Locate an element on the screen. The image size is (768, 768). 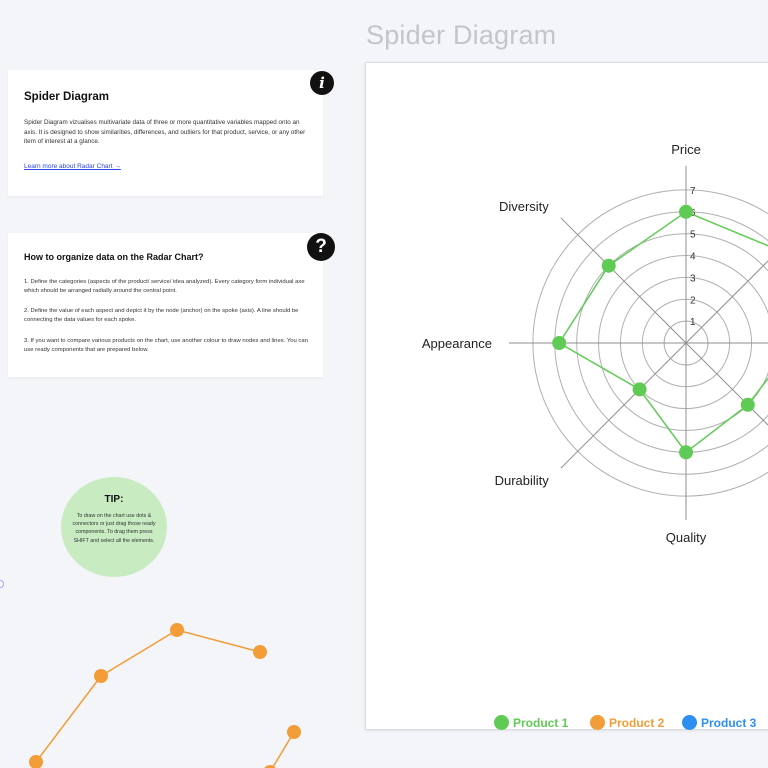
axis-label: Durability is located at coordinates (522, 480).